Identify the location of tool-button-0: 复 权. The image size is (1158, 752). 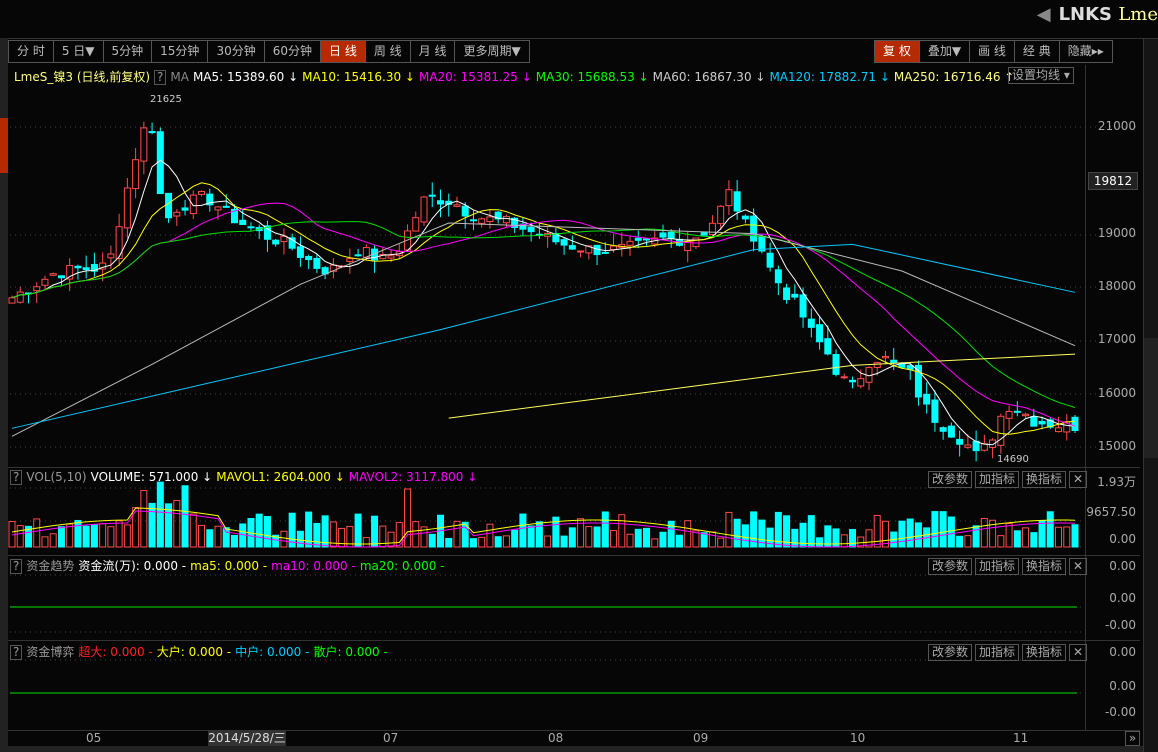
(897, 51).